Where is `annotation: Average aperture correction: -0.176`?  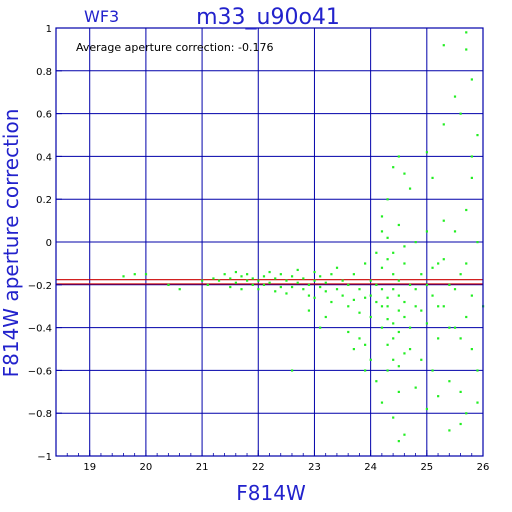 annotation: Average aperture correction: -0.176 is located at coordinates (174, 47).